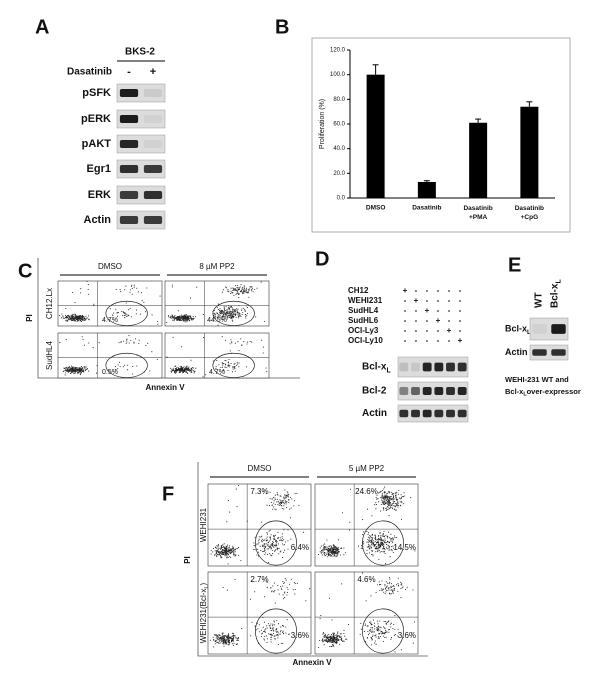 Image resolution: width=600 pixels, height=674 pixels. Describe the element at coordinates (363, 310) in the screenshot. I see `cell-line: SudHL4` at that location.